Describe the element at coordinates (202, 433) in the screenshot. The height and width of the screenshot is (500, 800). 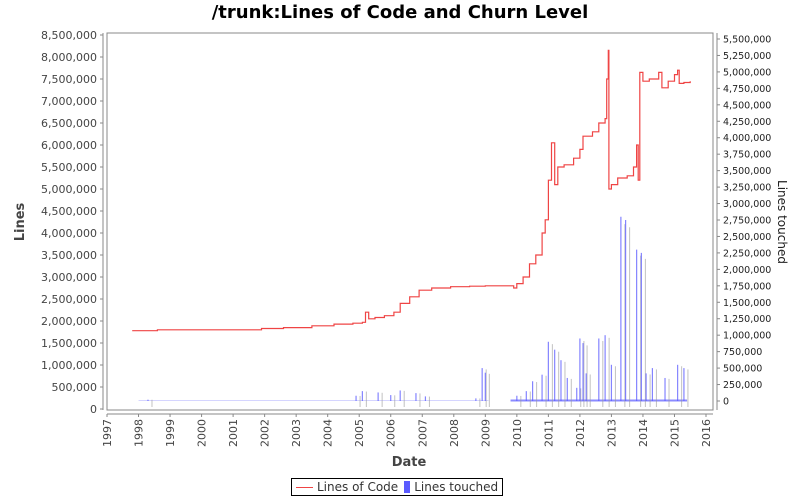
I see `x-tick-label: 2000` at that location.